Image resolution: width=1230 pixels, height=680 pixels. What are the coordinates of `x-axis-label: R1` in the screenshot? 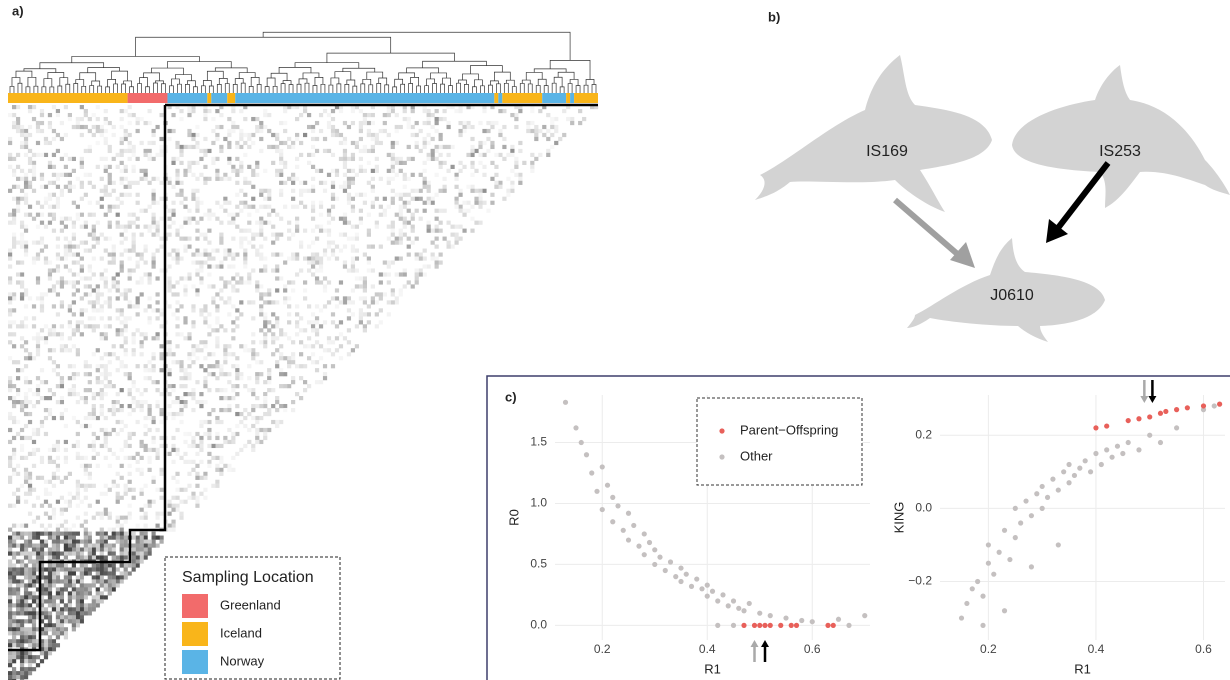 It's located at (712, 668).